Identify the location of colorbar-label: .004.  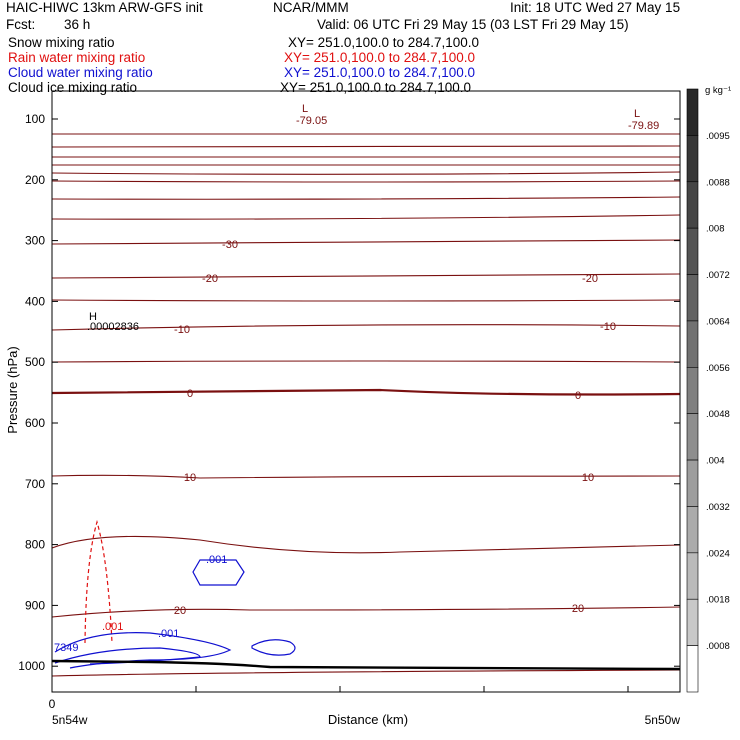
(715, 461).